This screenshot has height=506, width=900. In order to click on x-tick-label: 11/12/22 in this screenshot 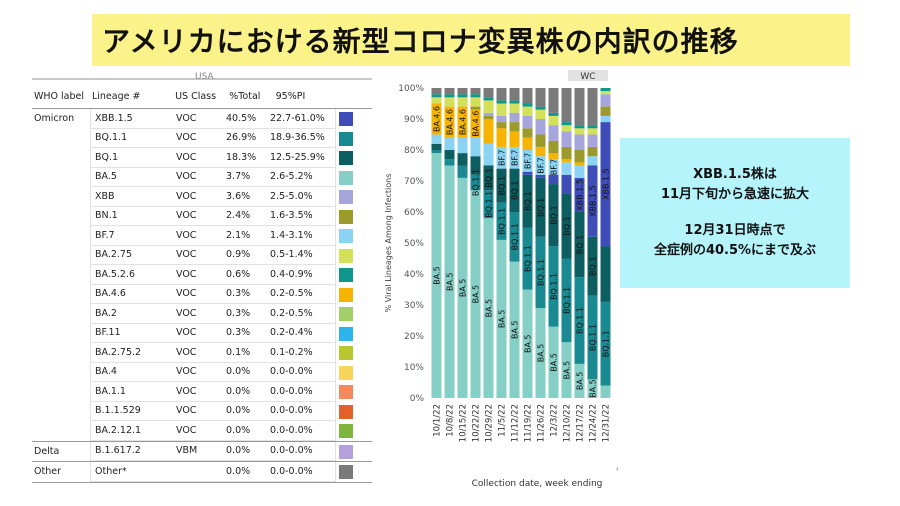, I will do `click(516, 423)`.